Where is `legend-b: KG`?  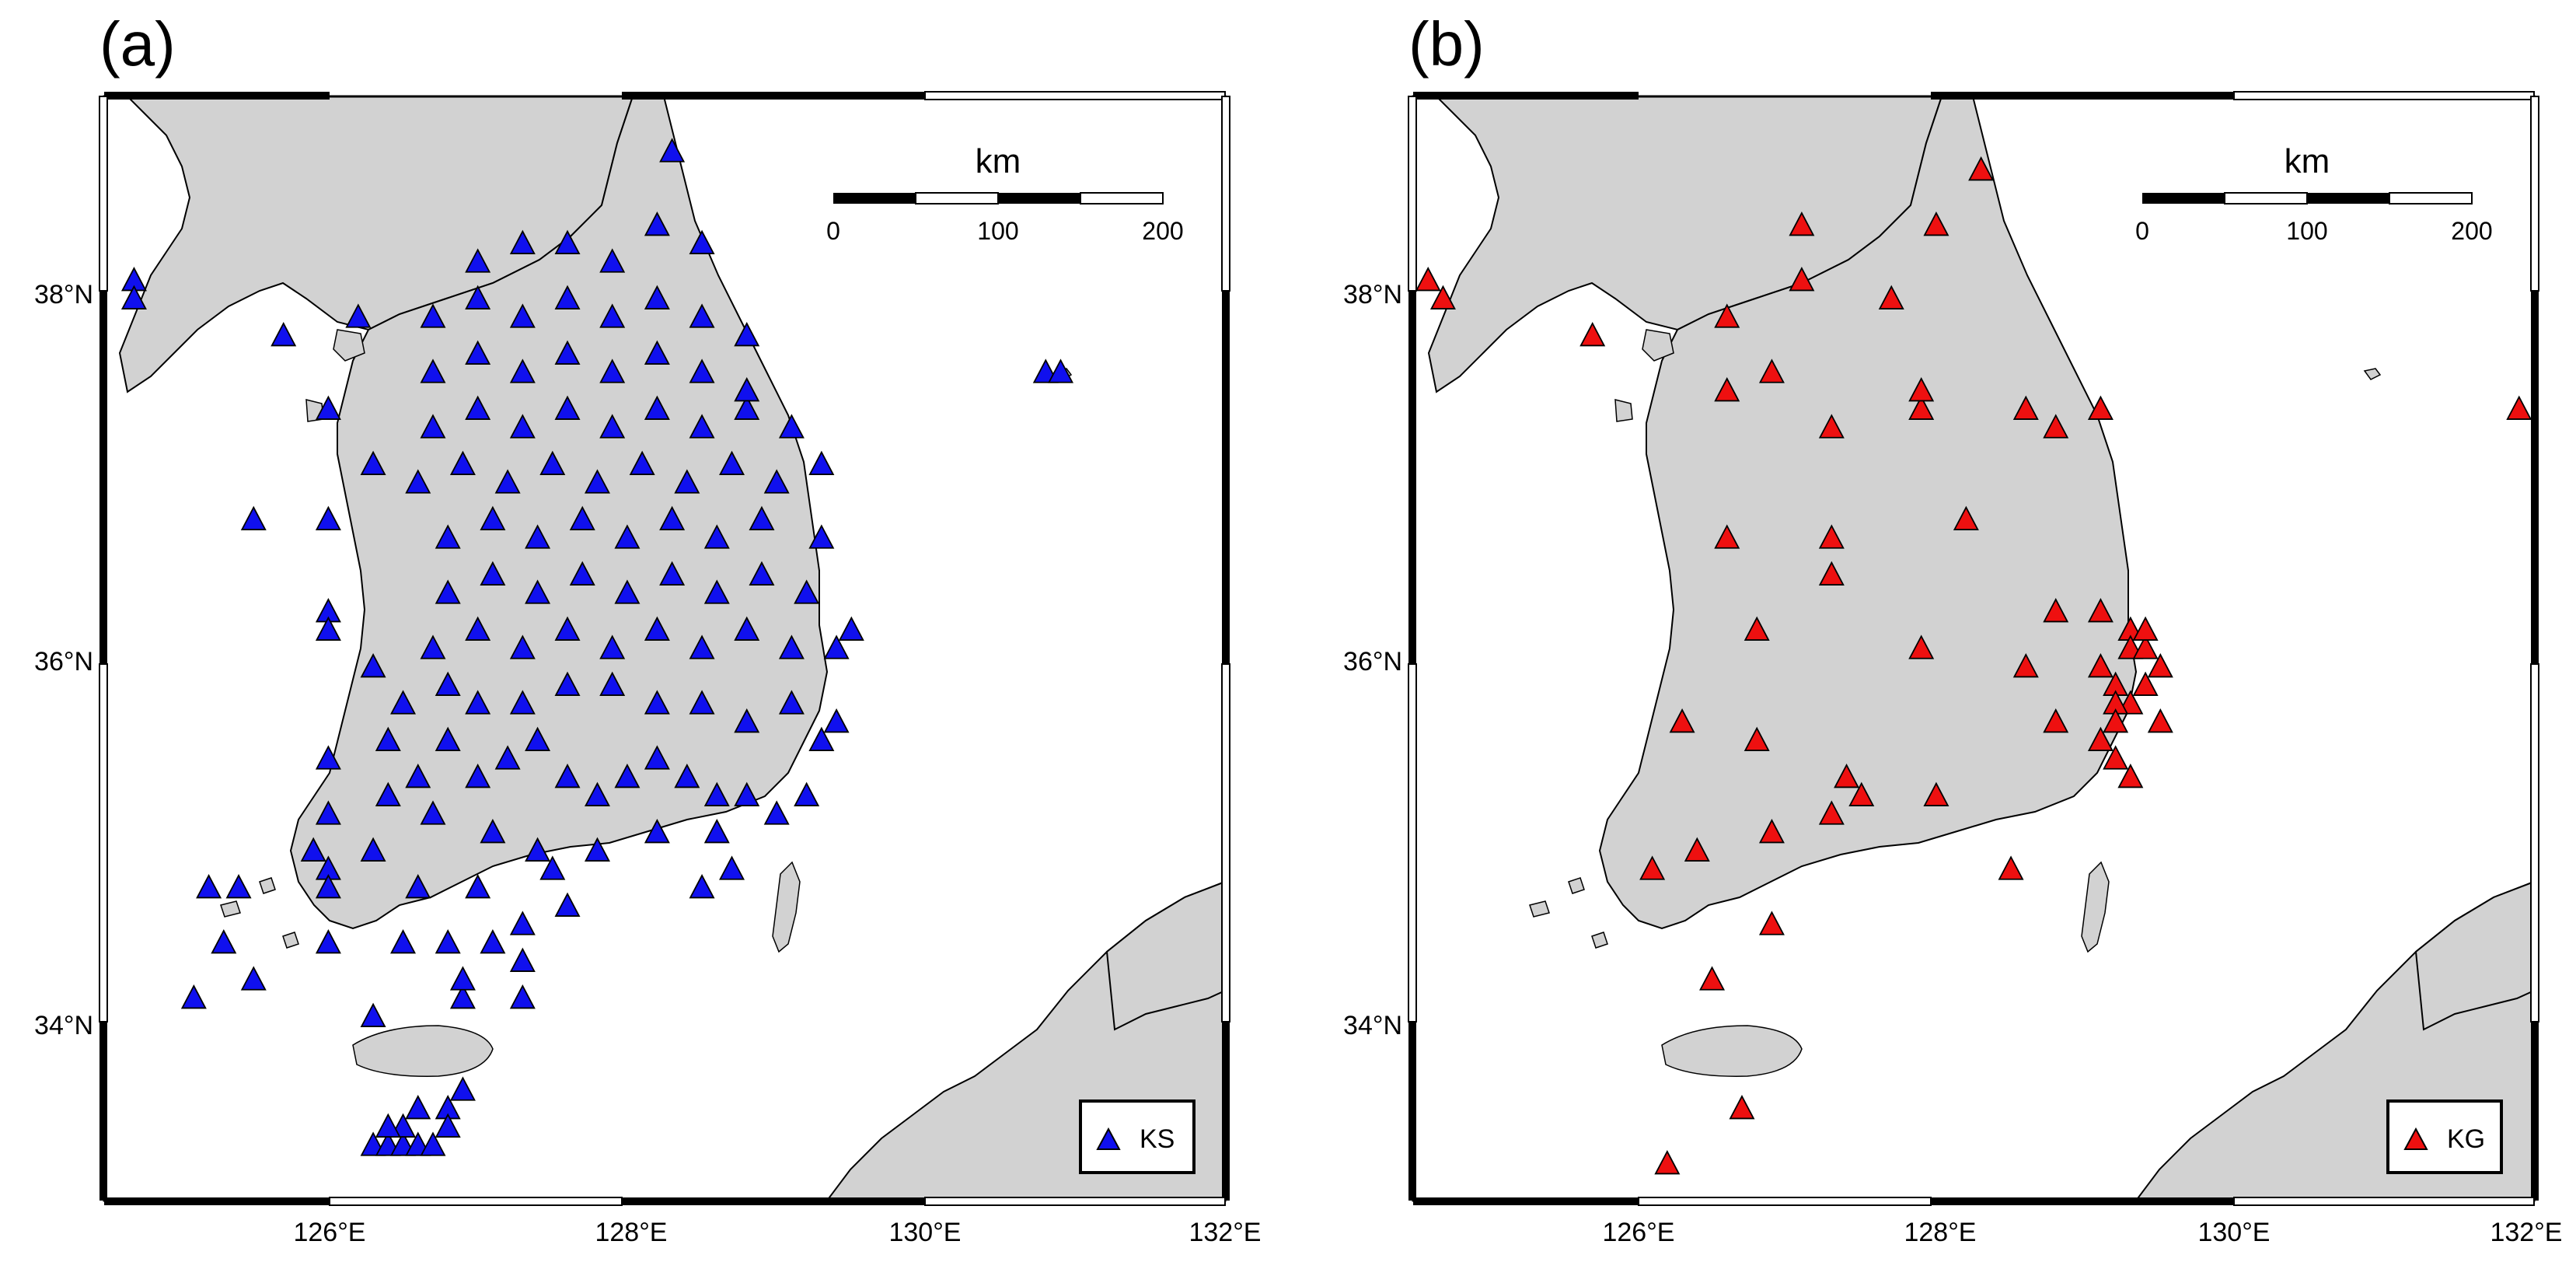
legend-b: KG is located at coordinates (2445, 1136).